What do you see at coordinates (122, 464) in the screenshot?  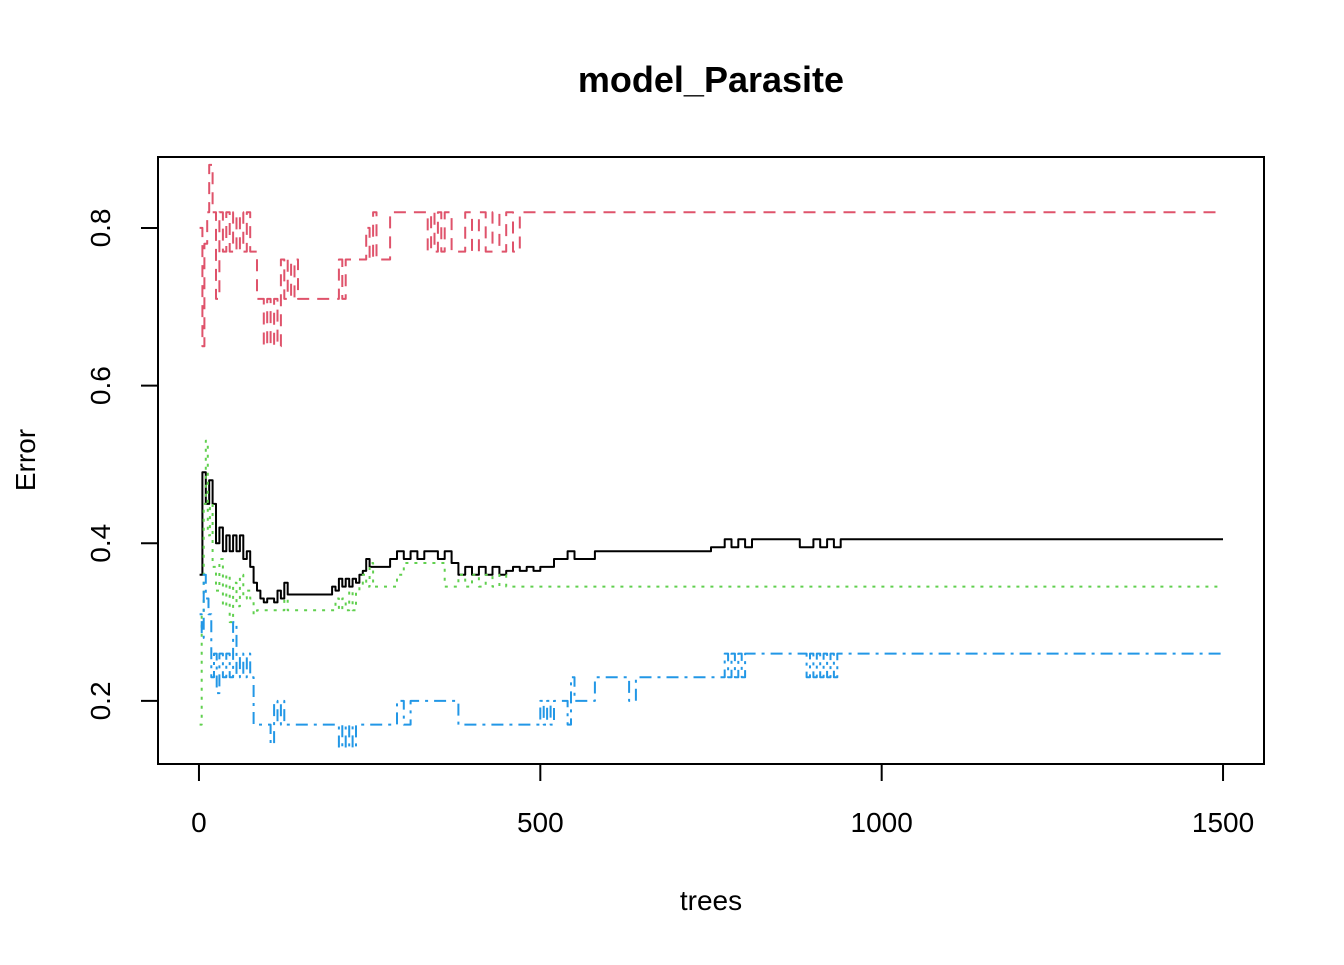 I see `y-axis: 0.2 0.4 0.6 0.8` at bounding box center [122, 464].